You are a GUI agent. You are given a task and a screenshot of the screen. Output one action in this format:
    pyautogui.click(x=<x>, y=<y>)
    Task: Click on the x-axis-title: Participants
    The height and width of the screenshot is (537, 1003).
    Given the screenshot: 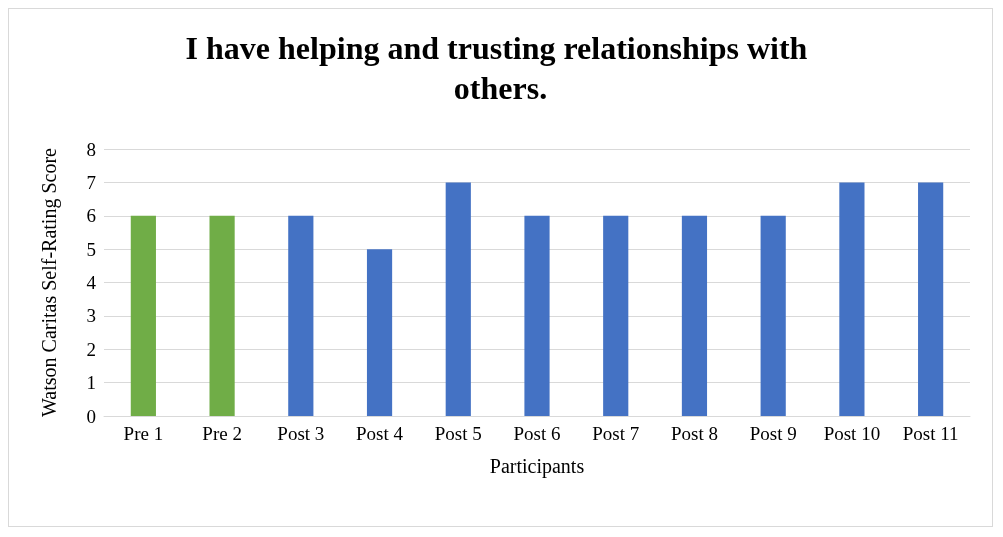 What is the action you would take?
    pyautogui.click(x=537, y=466)
    